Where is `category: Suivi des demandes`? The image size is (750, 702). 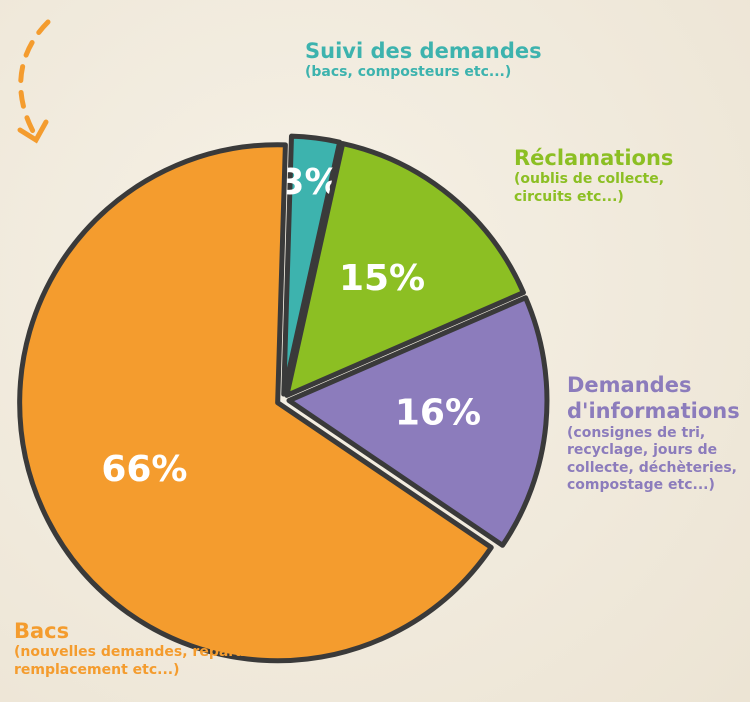 category: Suivi des demandes is located at coordinates (423, 51).